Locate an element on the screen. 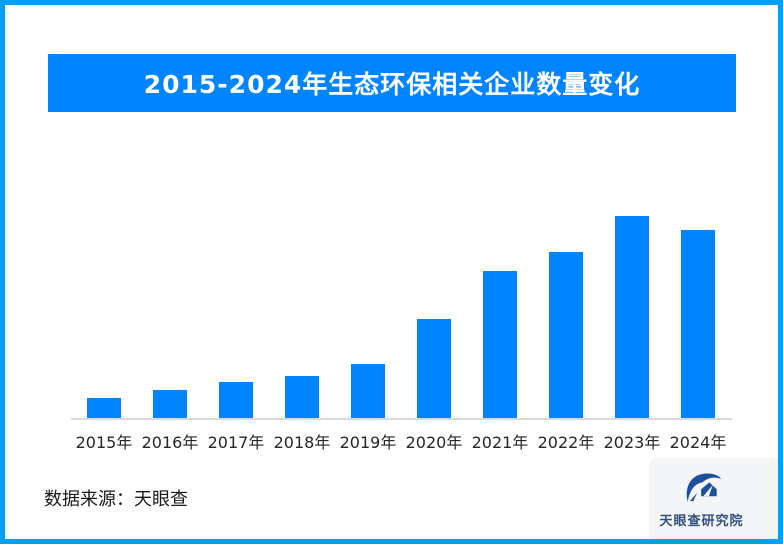 Image resolution: width=783 pixels, height=544 pixels. tianyancha-logo-icon is located at coordinates (703, 487).